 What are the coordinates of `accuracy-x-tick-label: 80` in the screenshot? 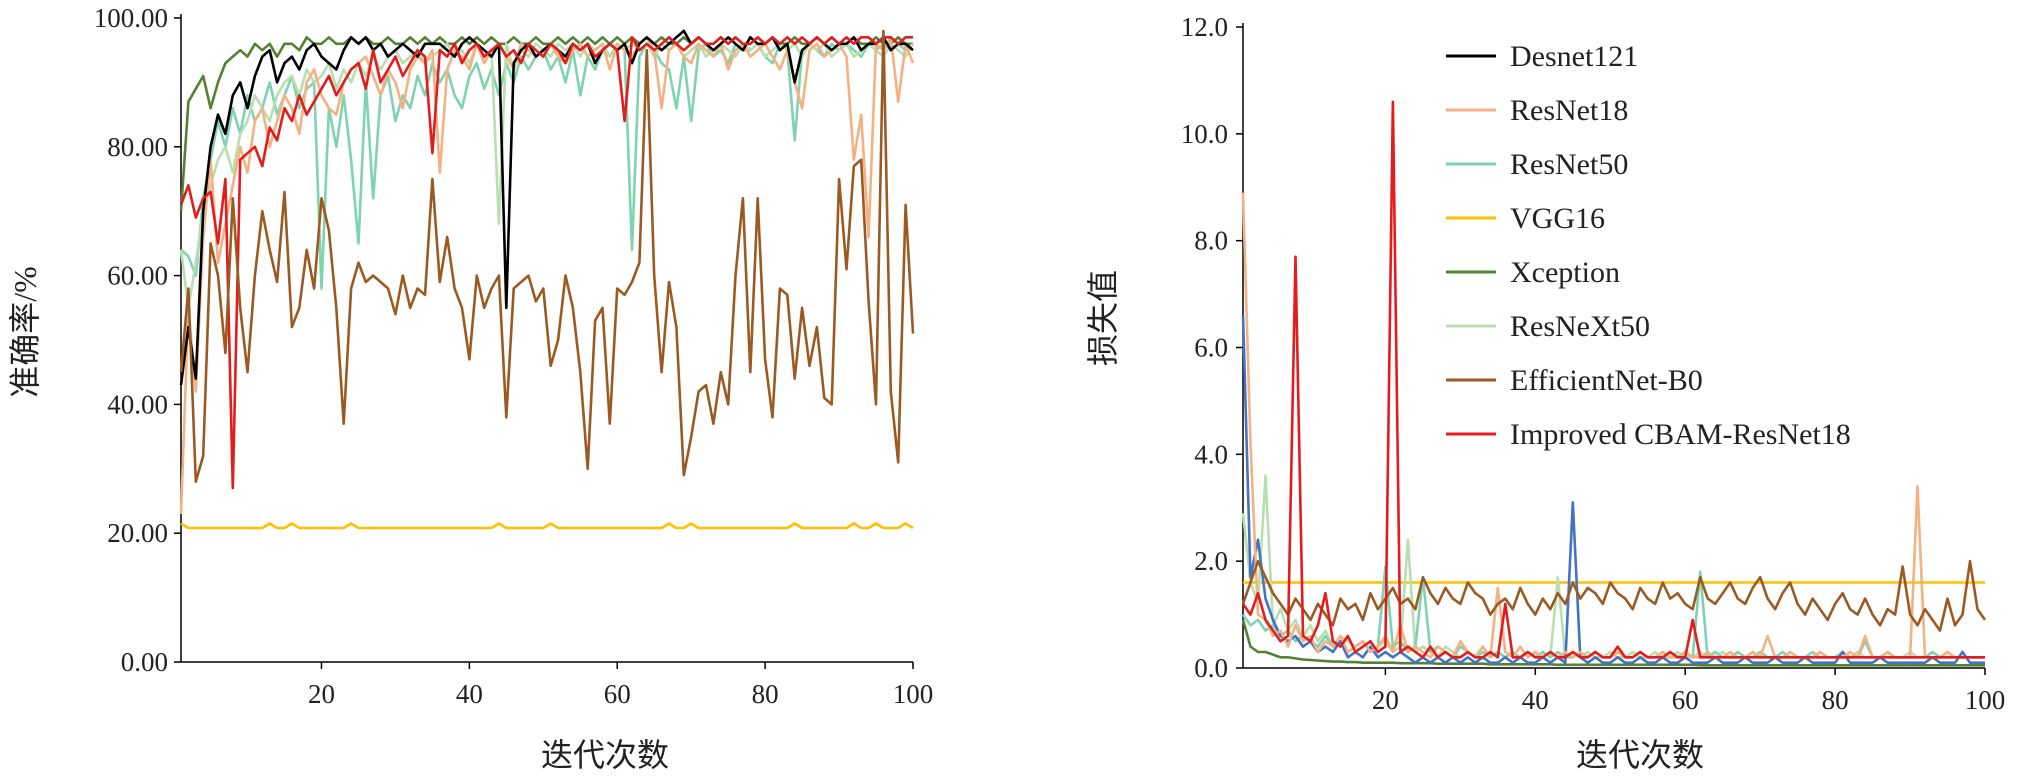 It's located at (765, 694).